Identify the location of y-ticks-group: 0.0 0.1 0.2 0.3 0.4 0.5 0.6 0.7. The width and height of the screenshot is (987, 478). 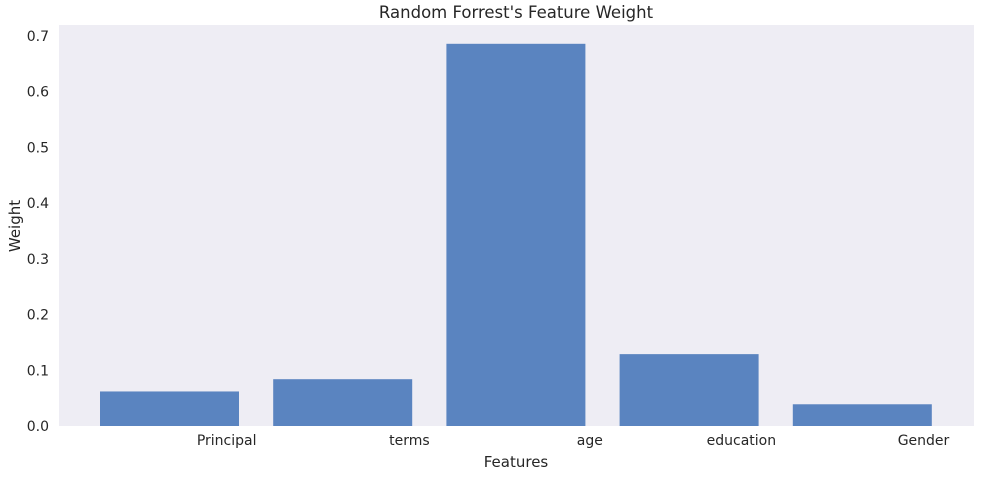
(38, 232).